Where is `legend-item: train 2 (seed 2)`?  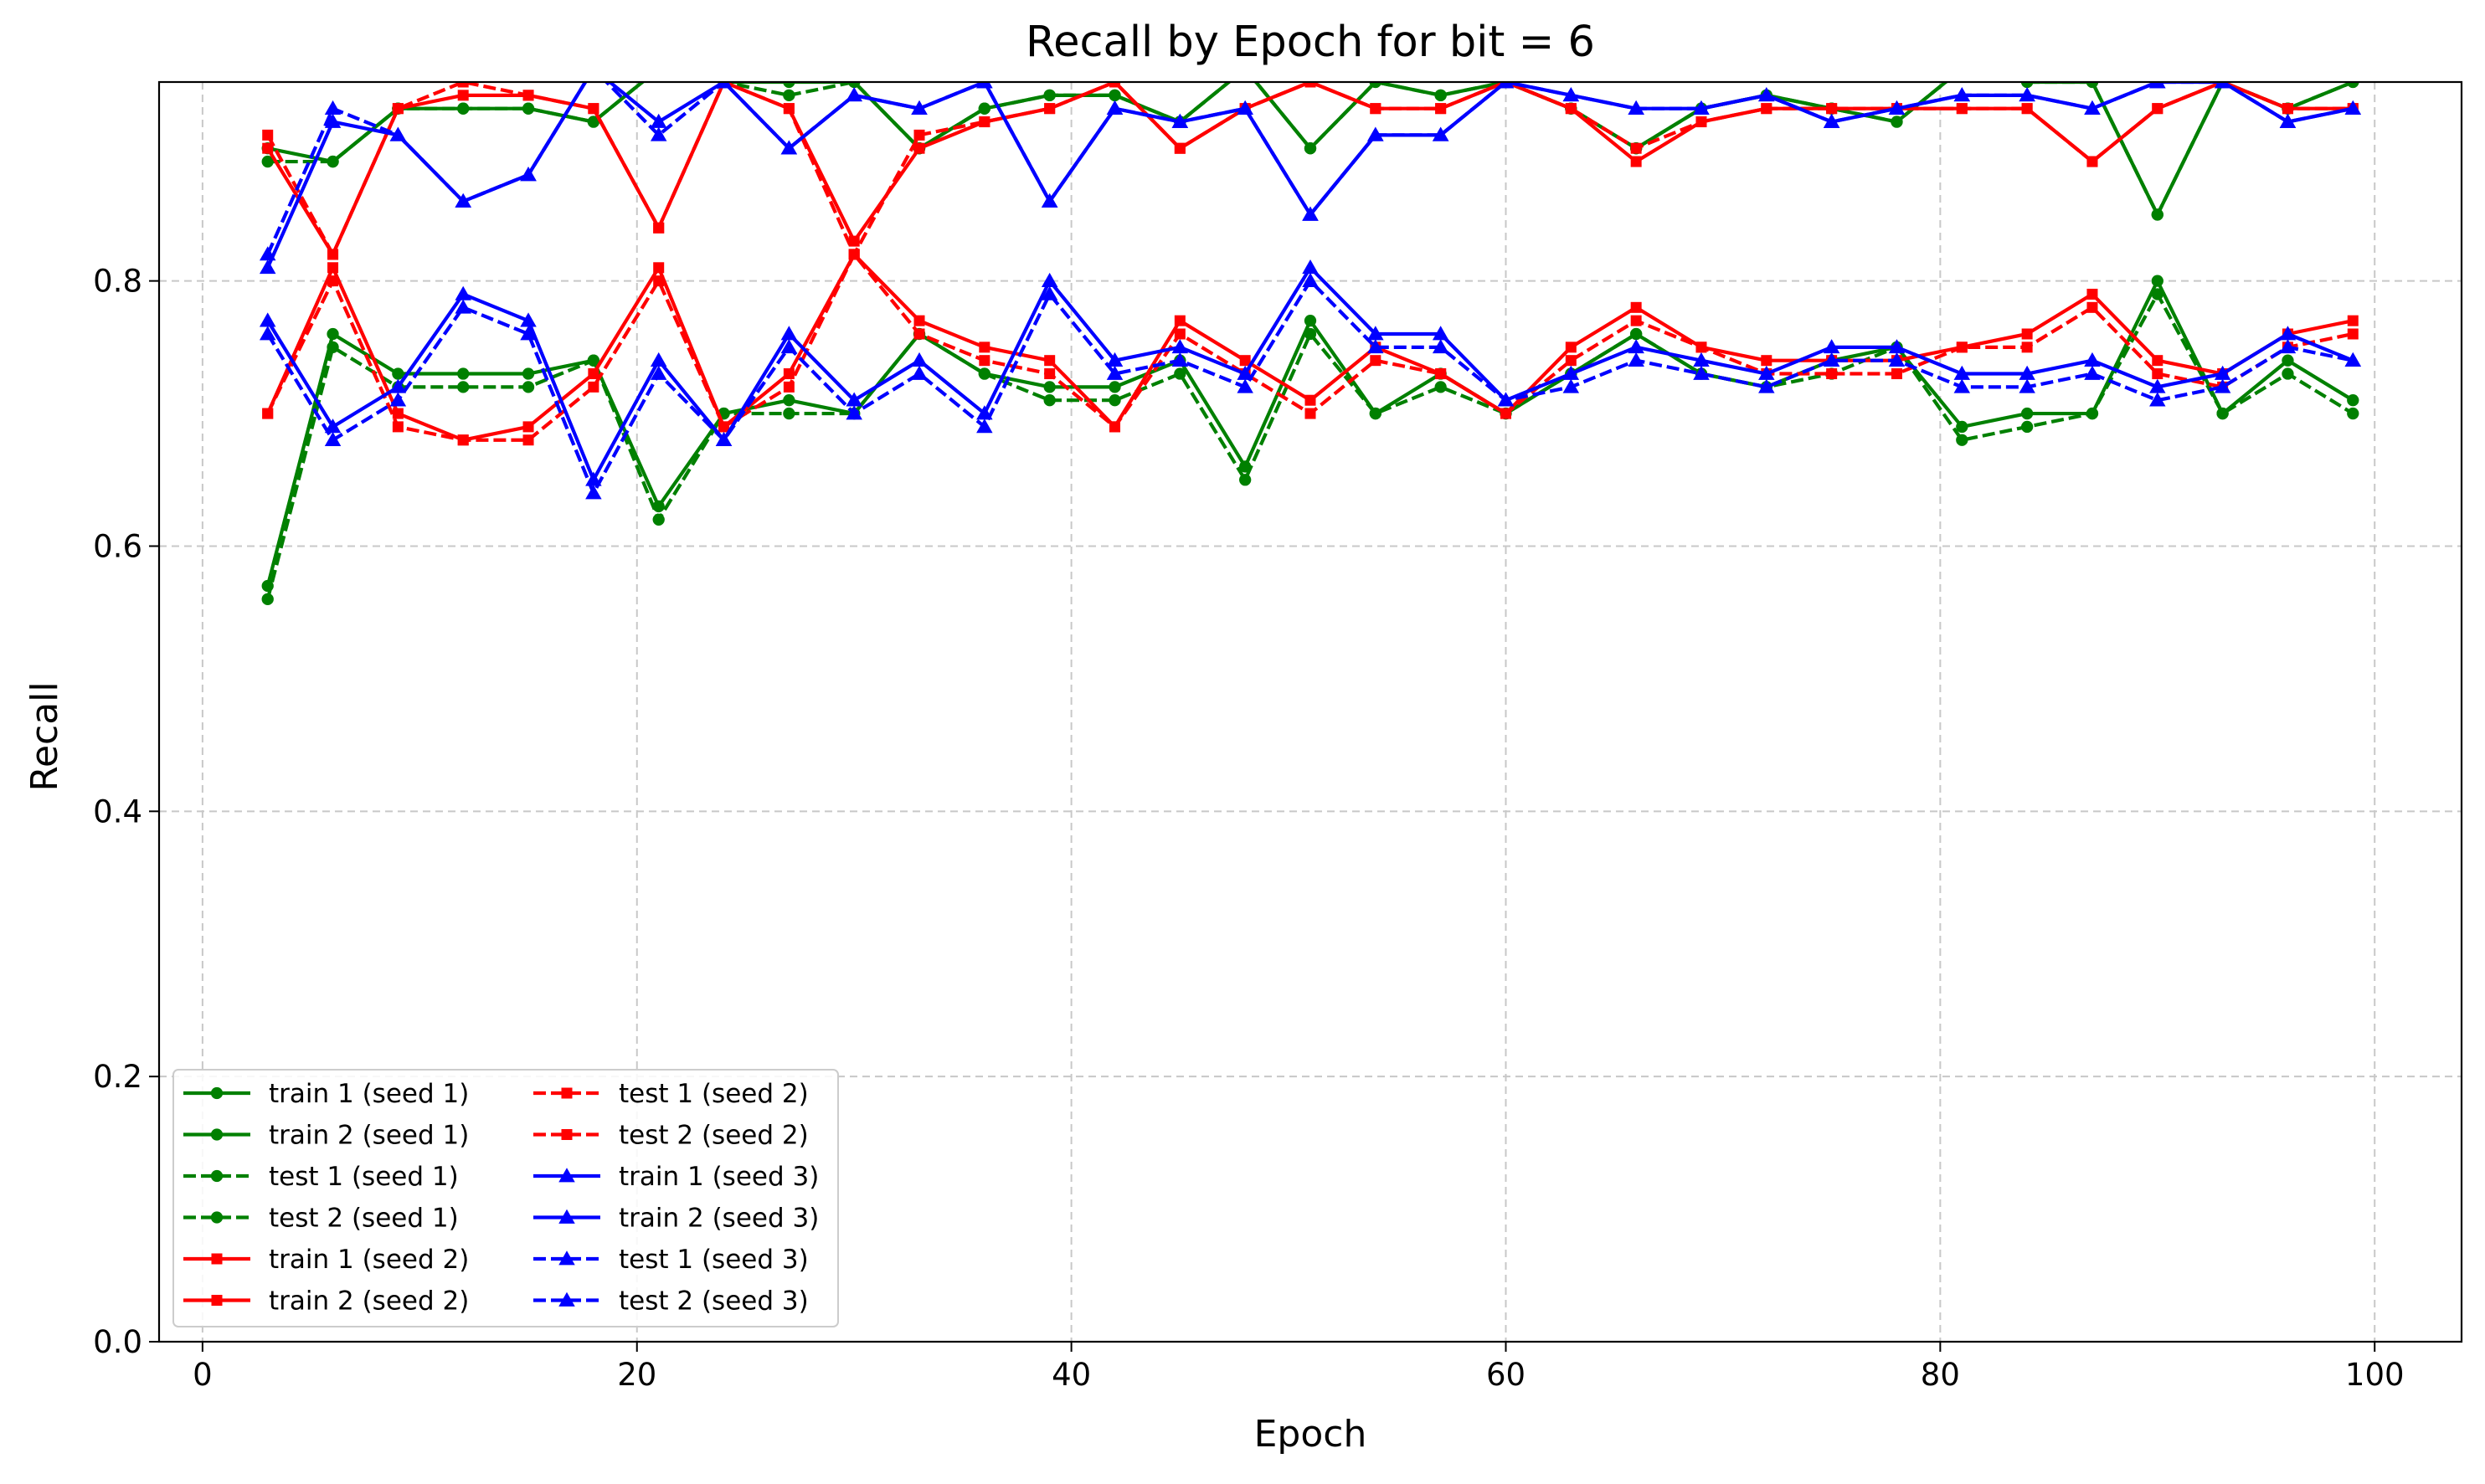
legend-item: train 2 (seed 2) is located at coordinates (326, 1302).